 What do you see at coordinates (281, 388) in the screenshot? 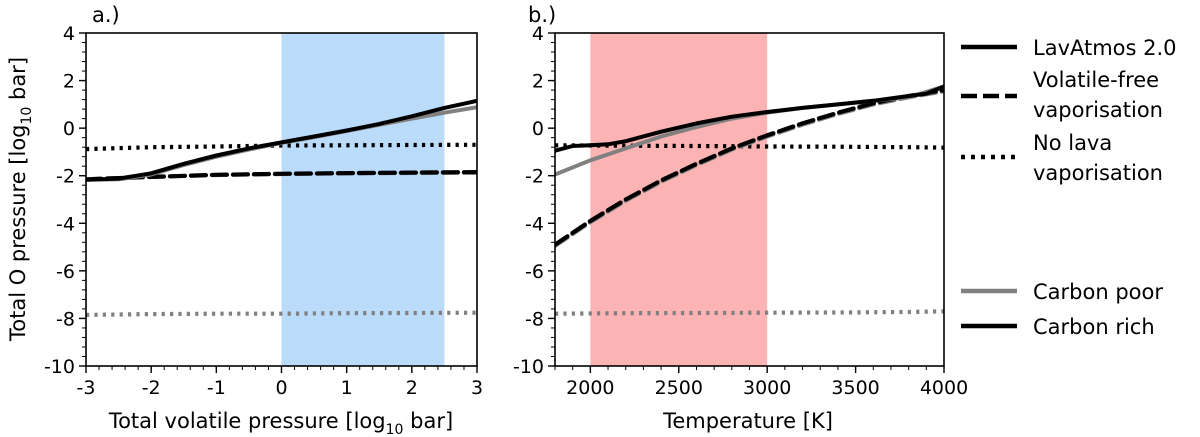
I see `x-tick-label: 0` at bounding box center [281, 388].